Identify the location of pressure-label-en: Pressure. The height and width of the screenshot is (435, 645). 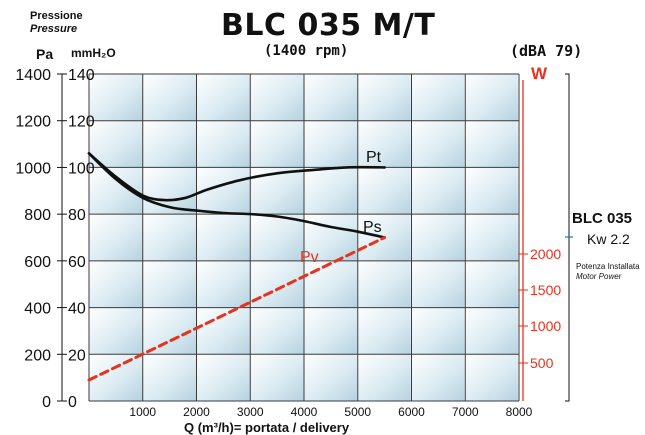
(54, 29).